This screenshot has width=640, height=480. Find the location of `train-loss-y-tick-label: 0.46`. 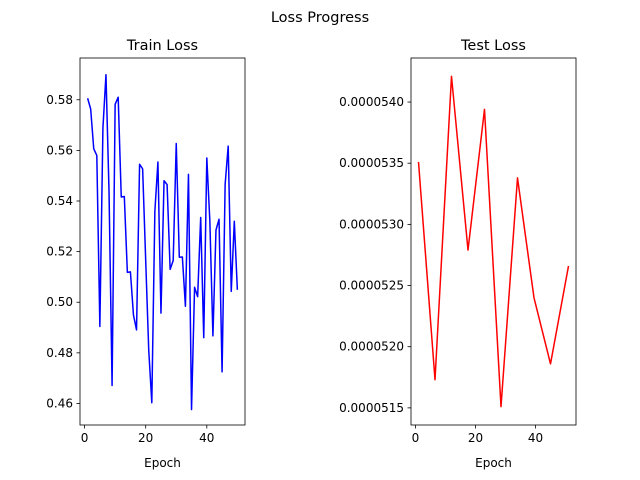

train-loss-y-tick-label: 0.46 is located at coordinates (59, 403).